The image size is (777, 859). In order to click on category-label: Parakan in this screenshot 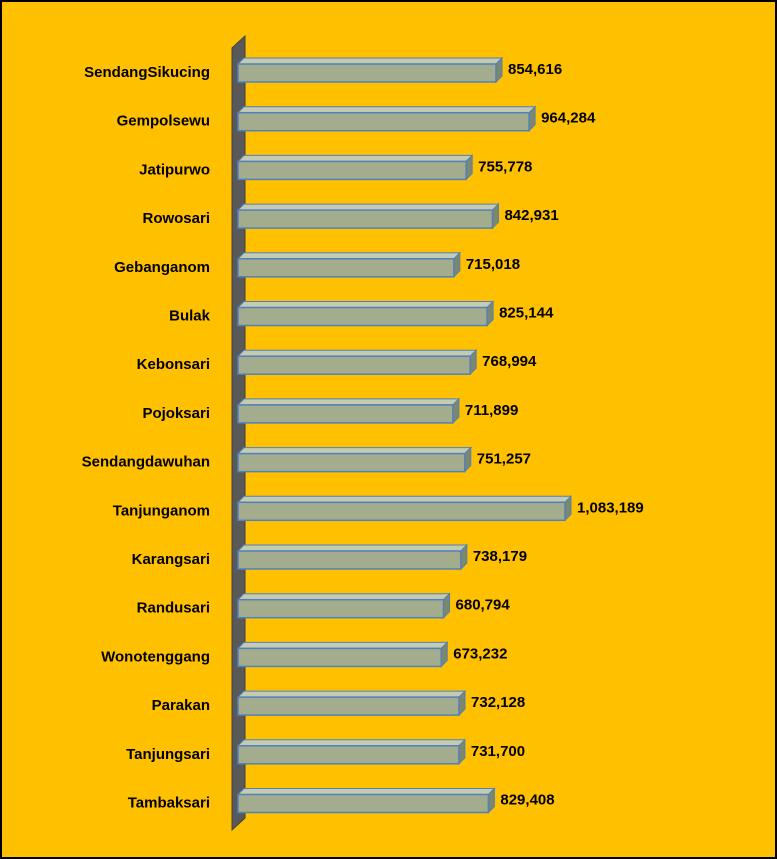, I will do `click(181, 705)`.